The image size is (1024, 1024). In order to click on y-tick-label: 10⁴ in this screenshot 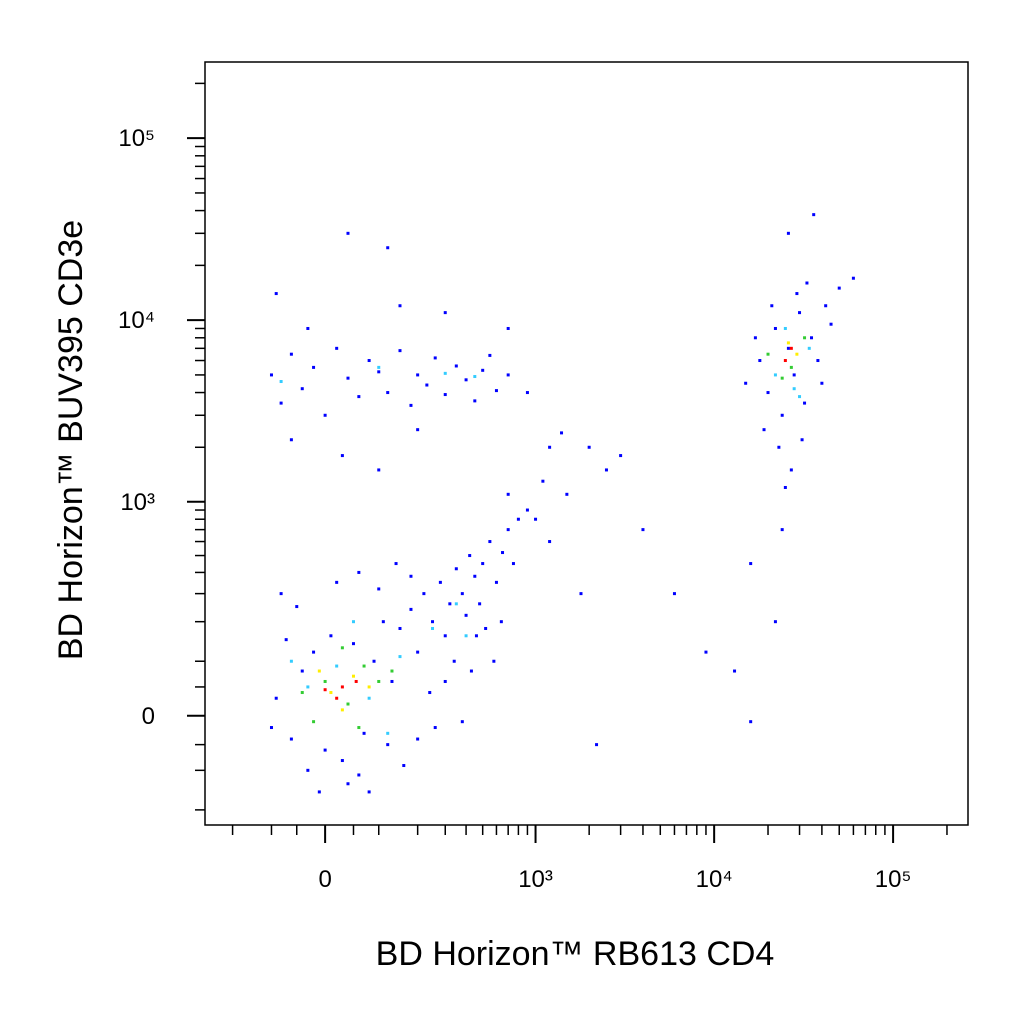, I will do `click(136, 320)`.